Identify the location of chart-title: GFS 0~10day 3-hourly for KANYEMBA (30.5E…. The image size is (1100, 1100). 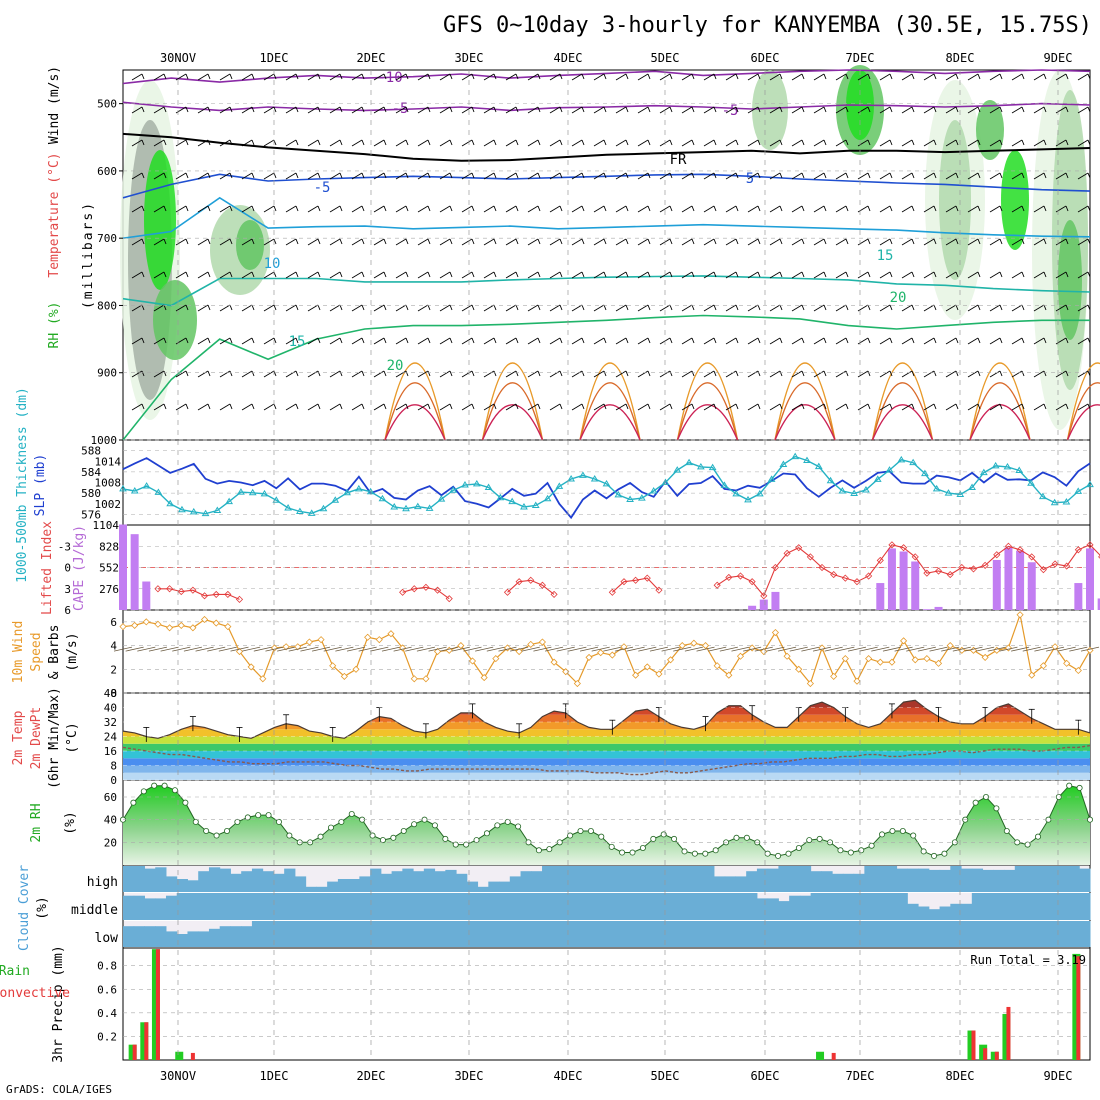
(767, 25).